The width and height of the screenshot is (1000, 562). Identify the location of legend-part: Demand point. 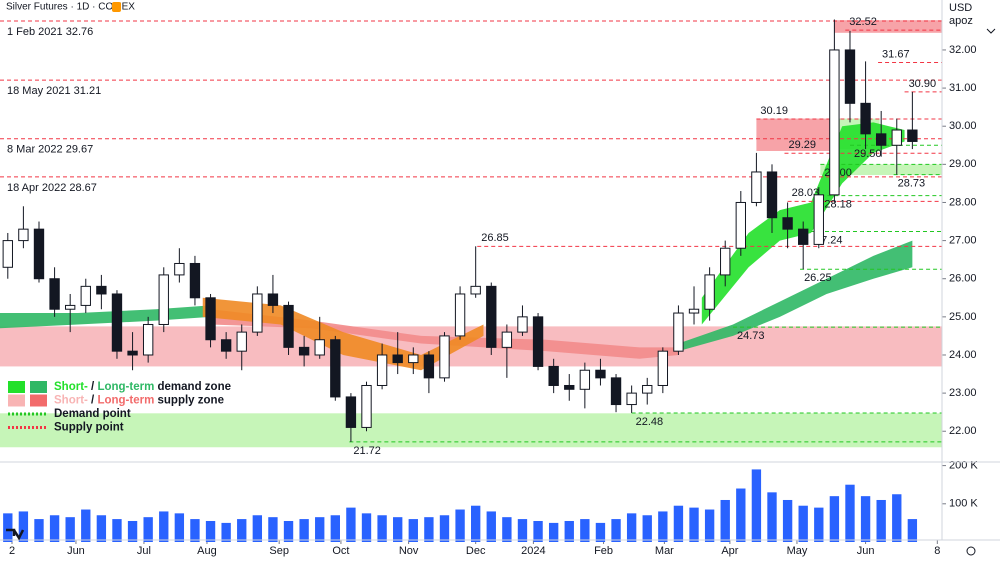
(92, 414).